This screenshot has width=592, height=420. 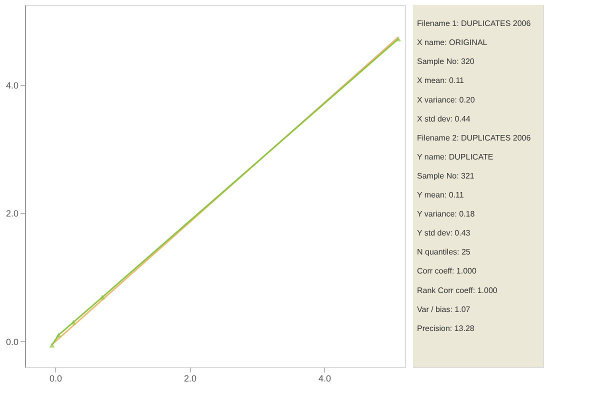 What do you see at coordinates (446, 61) in the screenshot?
I see `text: Sample No: 320` at bounding box center [446, 61].